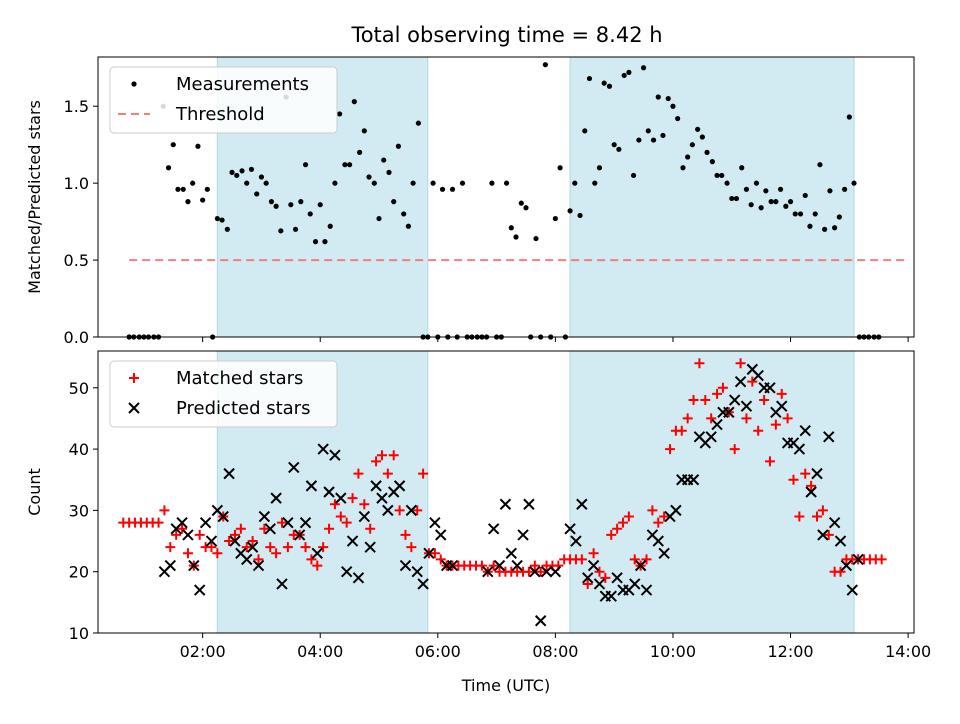  What do you see at coordinates (673, 651) in the screenshot?
I see `x-tick-label: 10:00` at bounding box center [673, 651].